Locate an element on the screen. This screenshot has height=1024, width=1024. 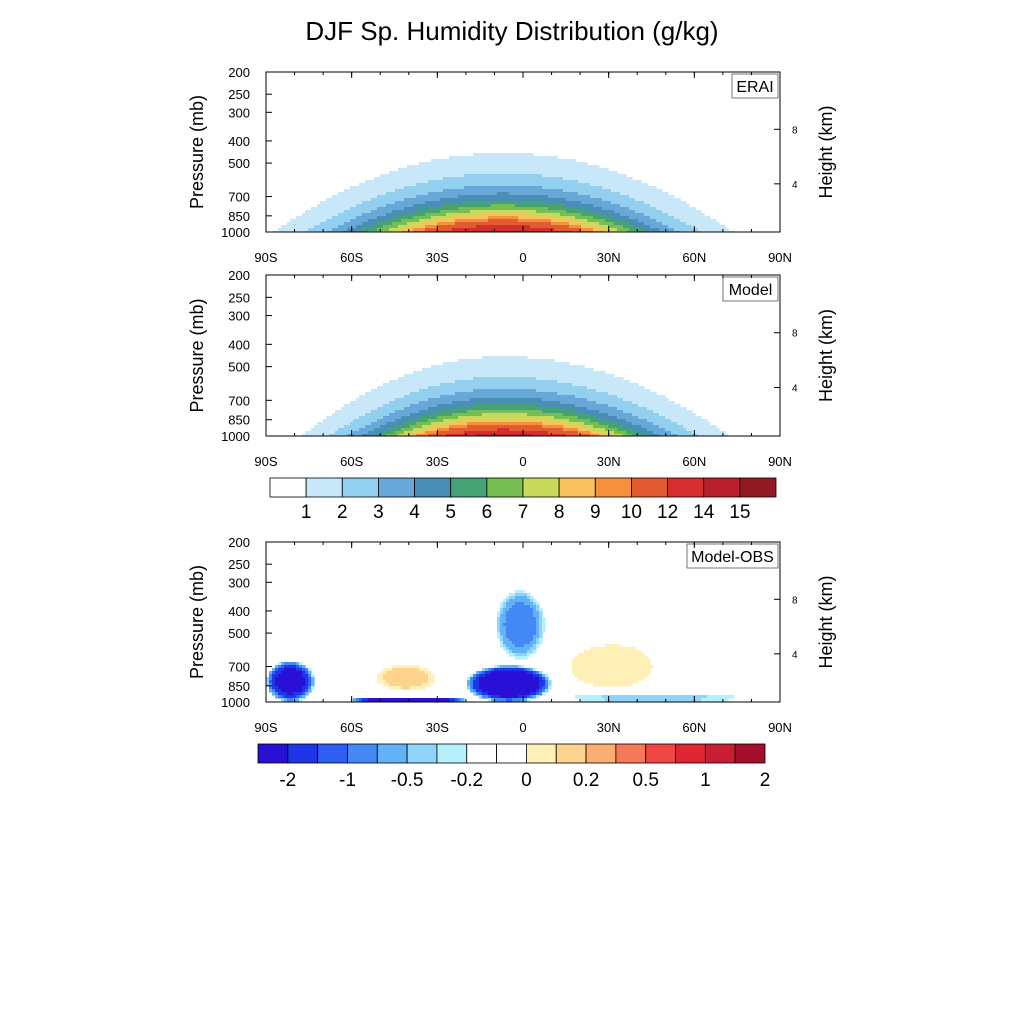
colorbar-label: 4 is located at coordinates (414, 512).